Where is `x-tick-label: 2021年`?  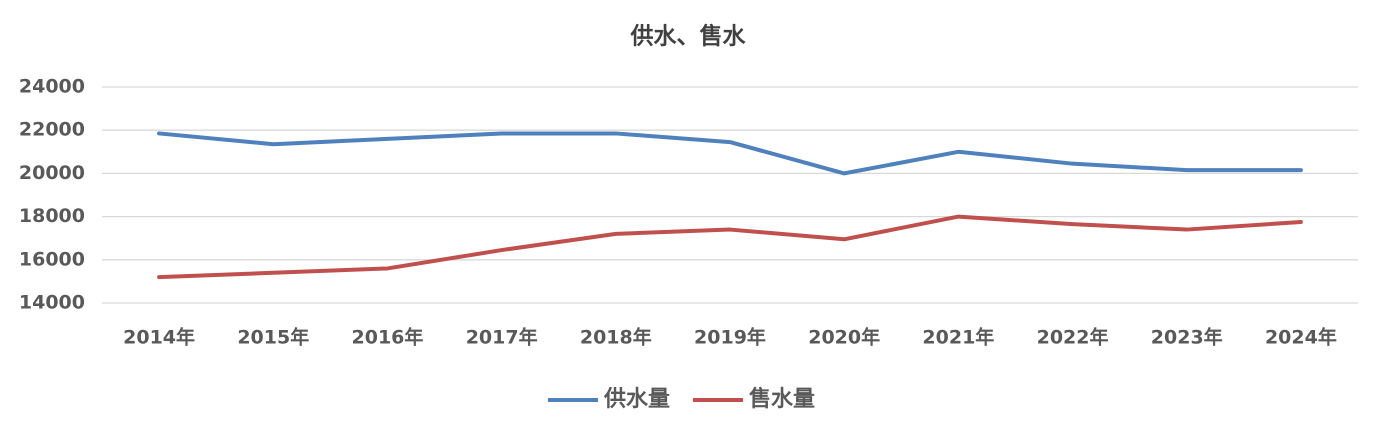
x-tick-label: 2021年 is located at coordinates (958, 337).